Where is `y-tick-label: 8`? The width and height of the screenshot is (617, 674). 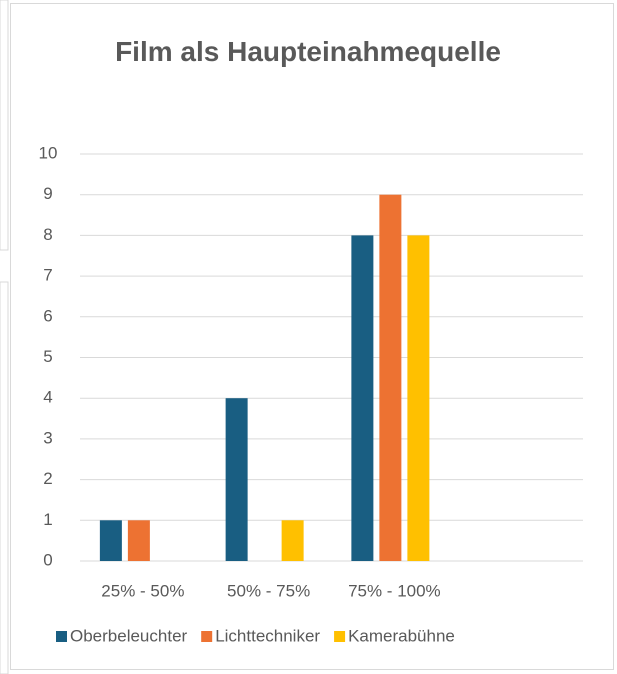
y-tick-label: 8 is located at coordinates (47, 234).